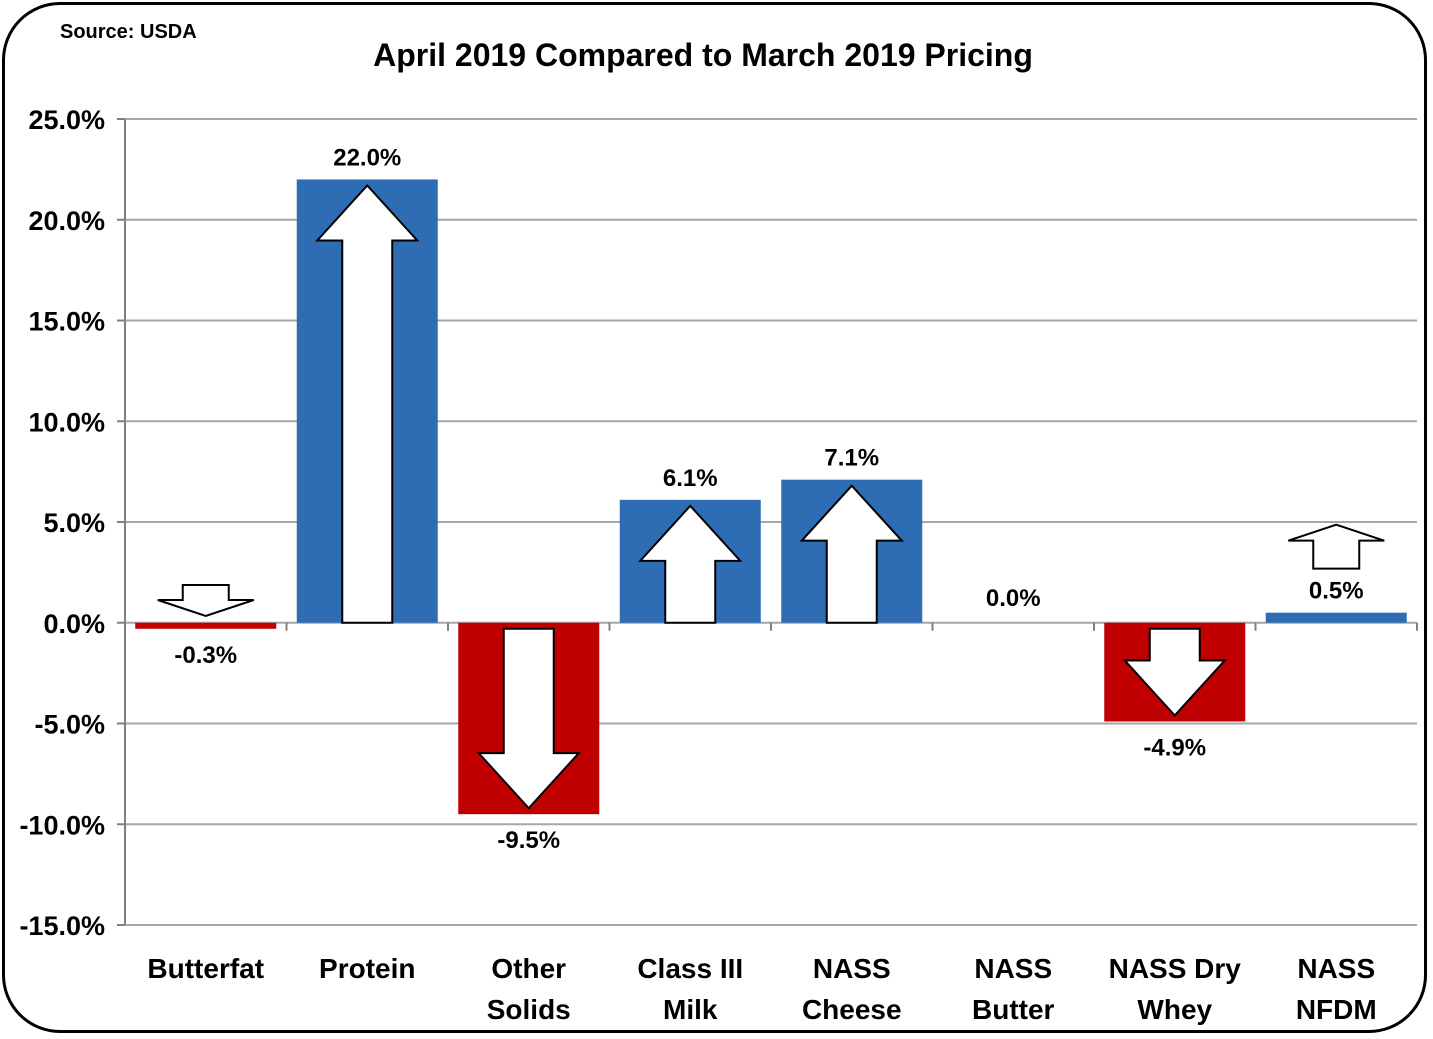 Image resolution: width=1433 pixels, height=1039 pixels. Describe the element at coordinates (367, 968) in the screenshot. I see `category-label: Protein` at that location.